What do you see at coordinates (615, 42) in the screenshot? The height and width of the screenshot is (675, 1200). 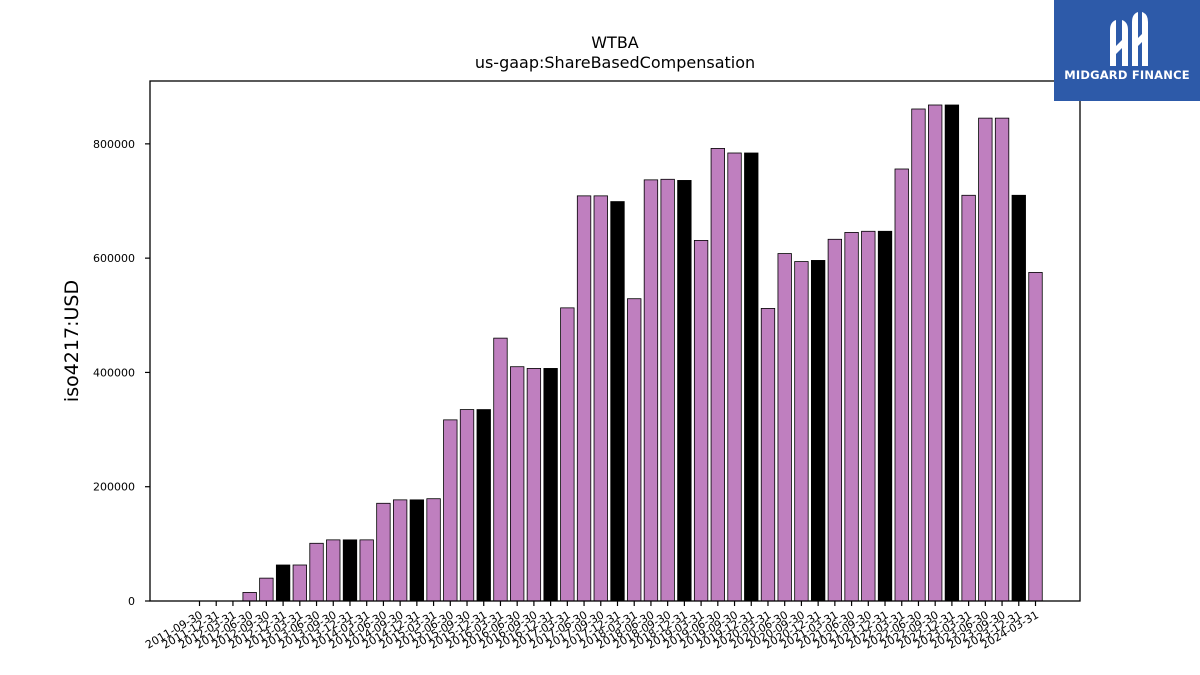 I see `chart-title: WTBA` at bounding box center [615, 42].